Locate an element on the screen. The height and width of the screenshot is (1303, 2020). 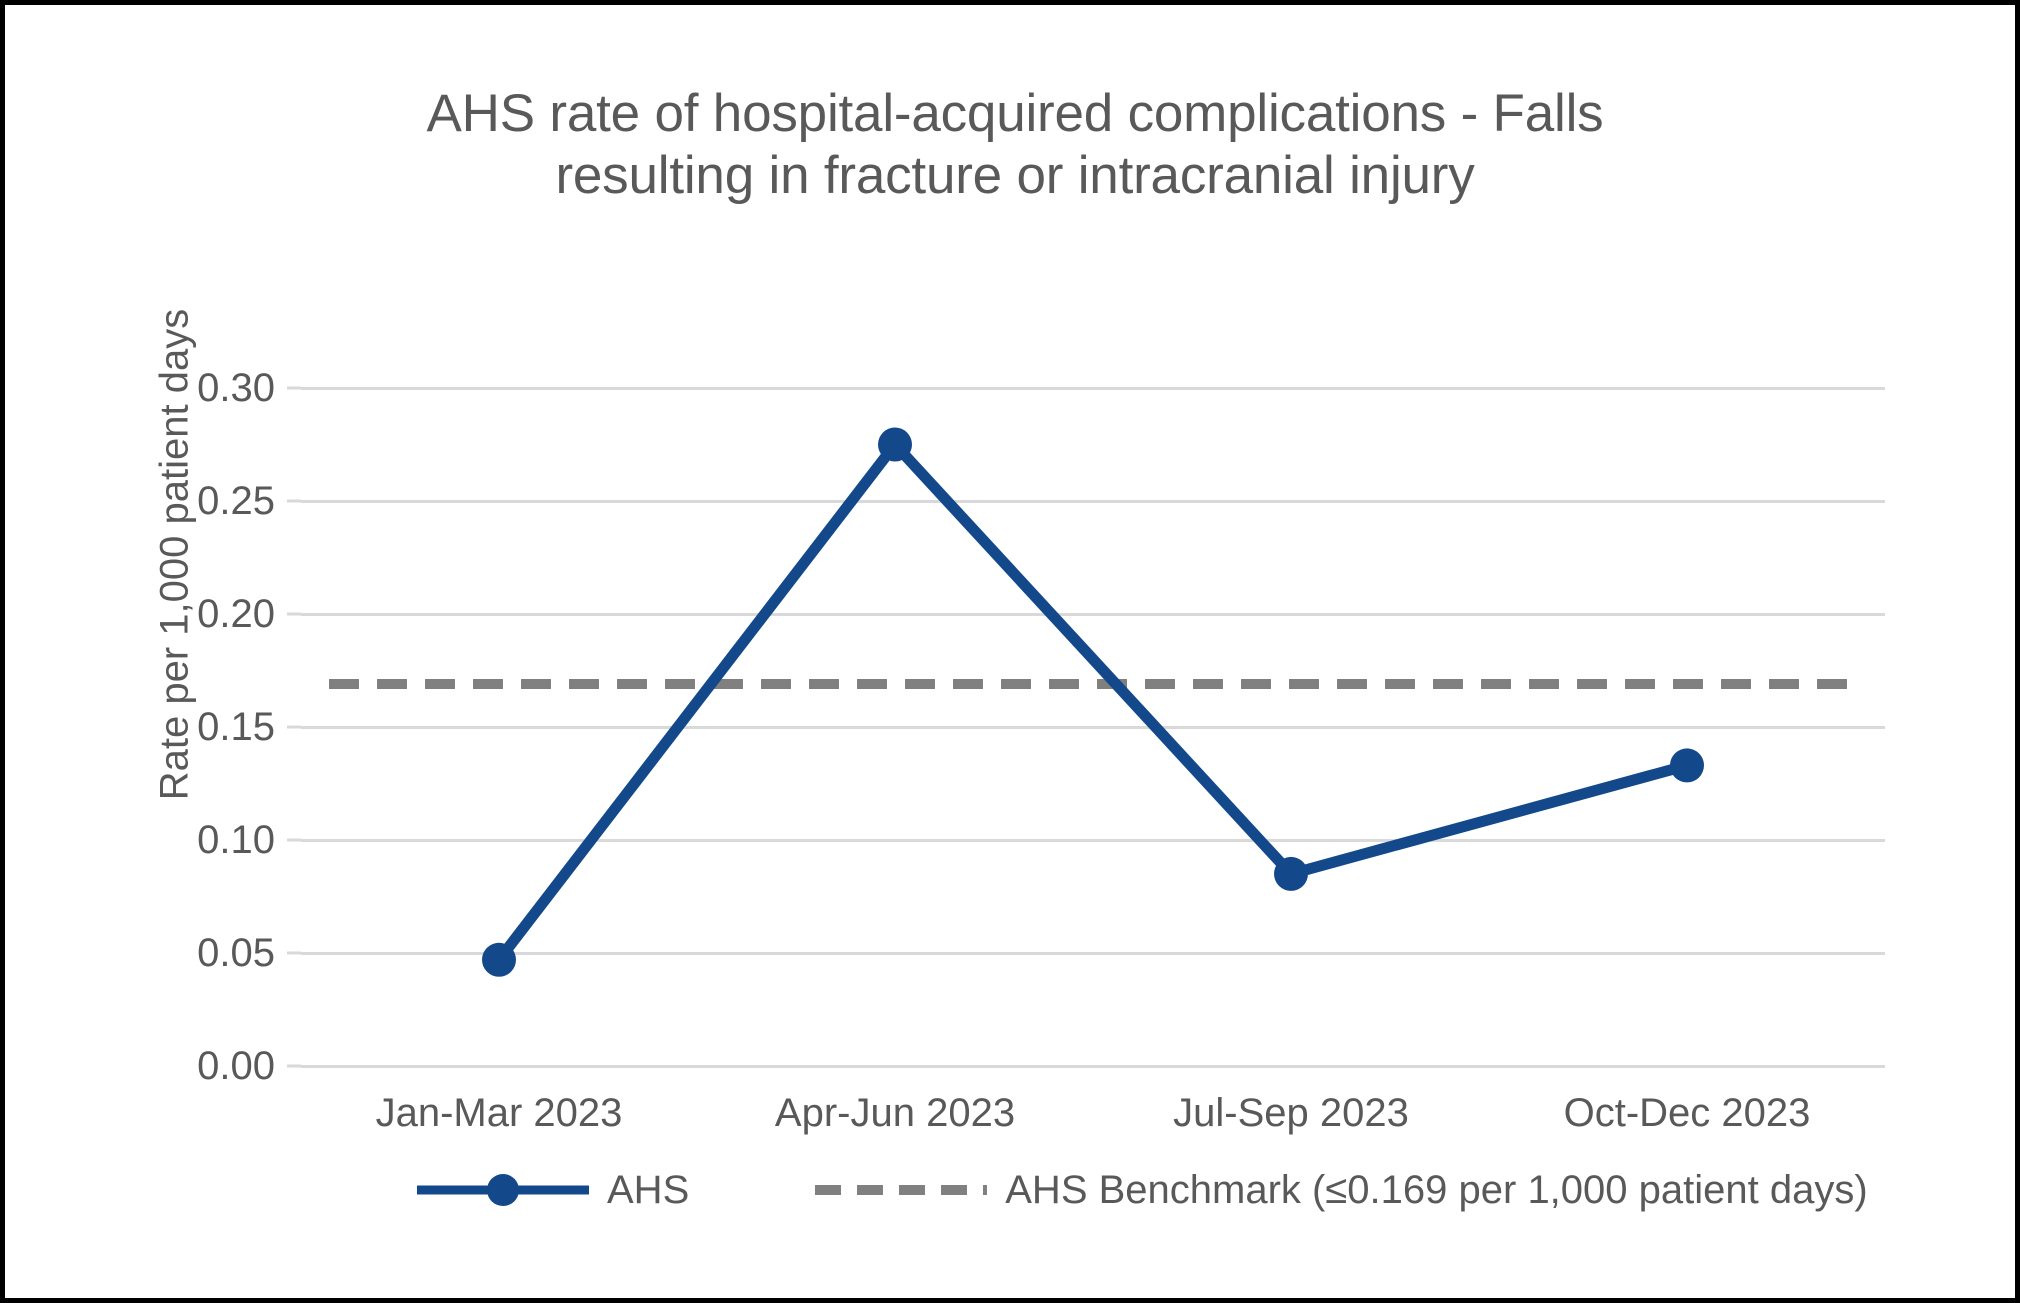
y-axis-tick-label: 0.25 is located at coordinates (236, 501).